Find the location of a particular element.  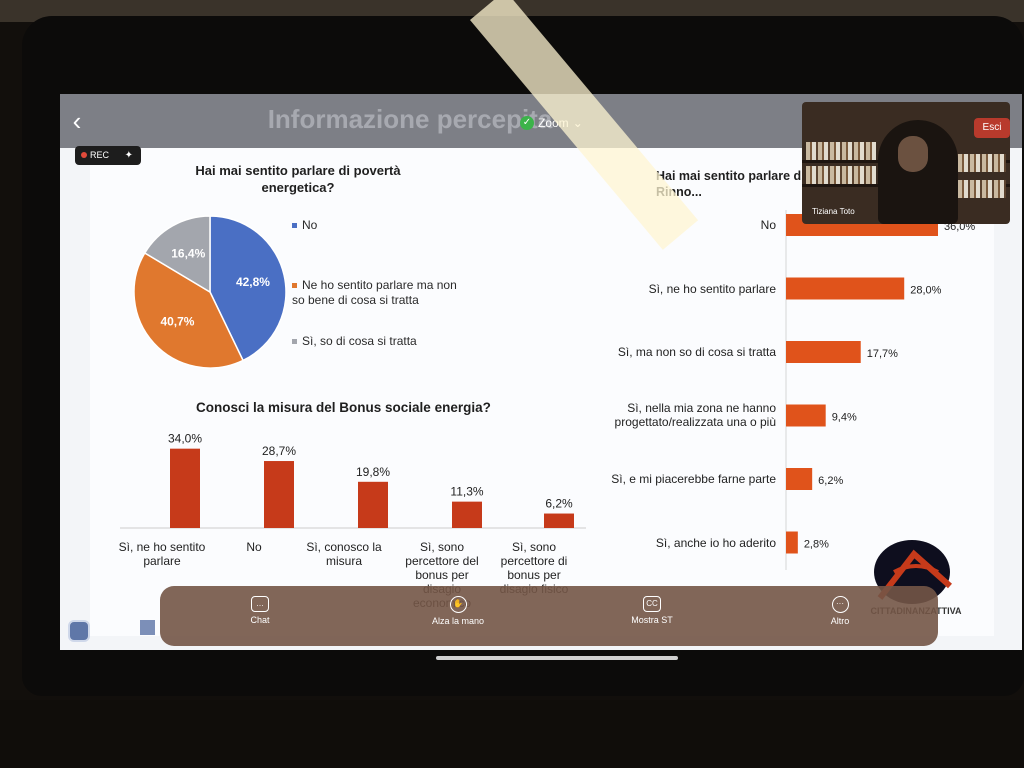

hbar-category-label: No is located at coordinates (768, 225).